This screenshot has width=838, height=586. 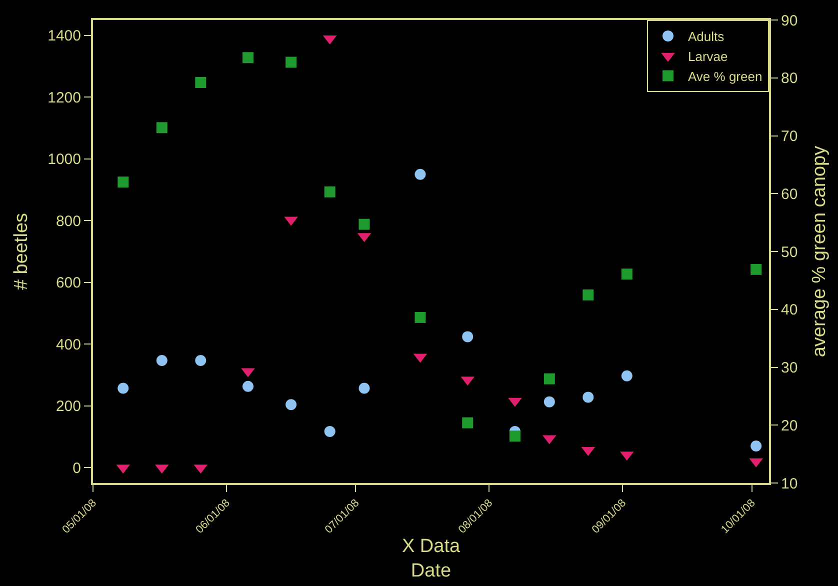 What do you see at coordinates (64, 36) in the screenshot?
I see `y-tick-label: 1400` at bounding box center [64, 36].